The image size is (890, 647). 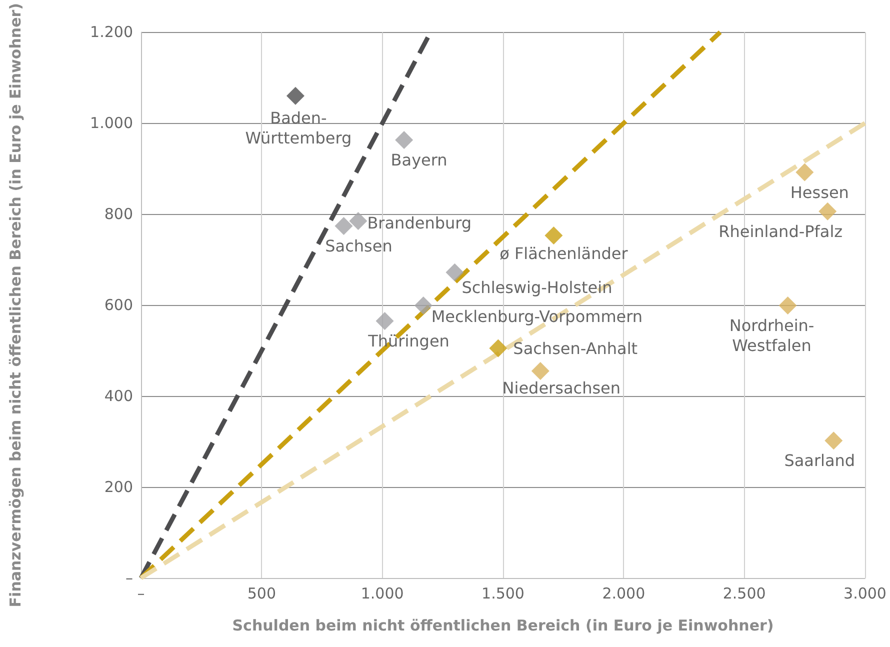 I want to click on x-tick-label: –, so click(x=141, y=593).